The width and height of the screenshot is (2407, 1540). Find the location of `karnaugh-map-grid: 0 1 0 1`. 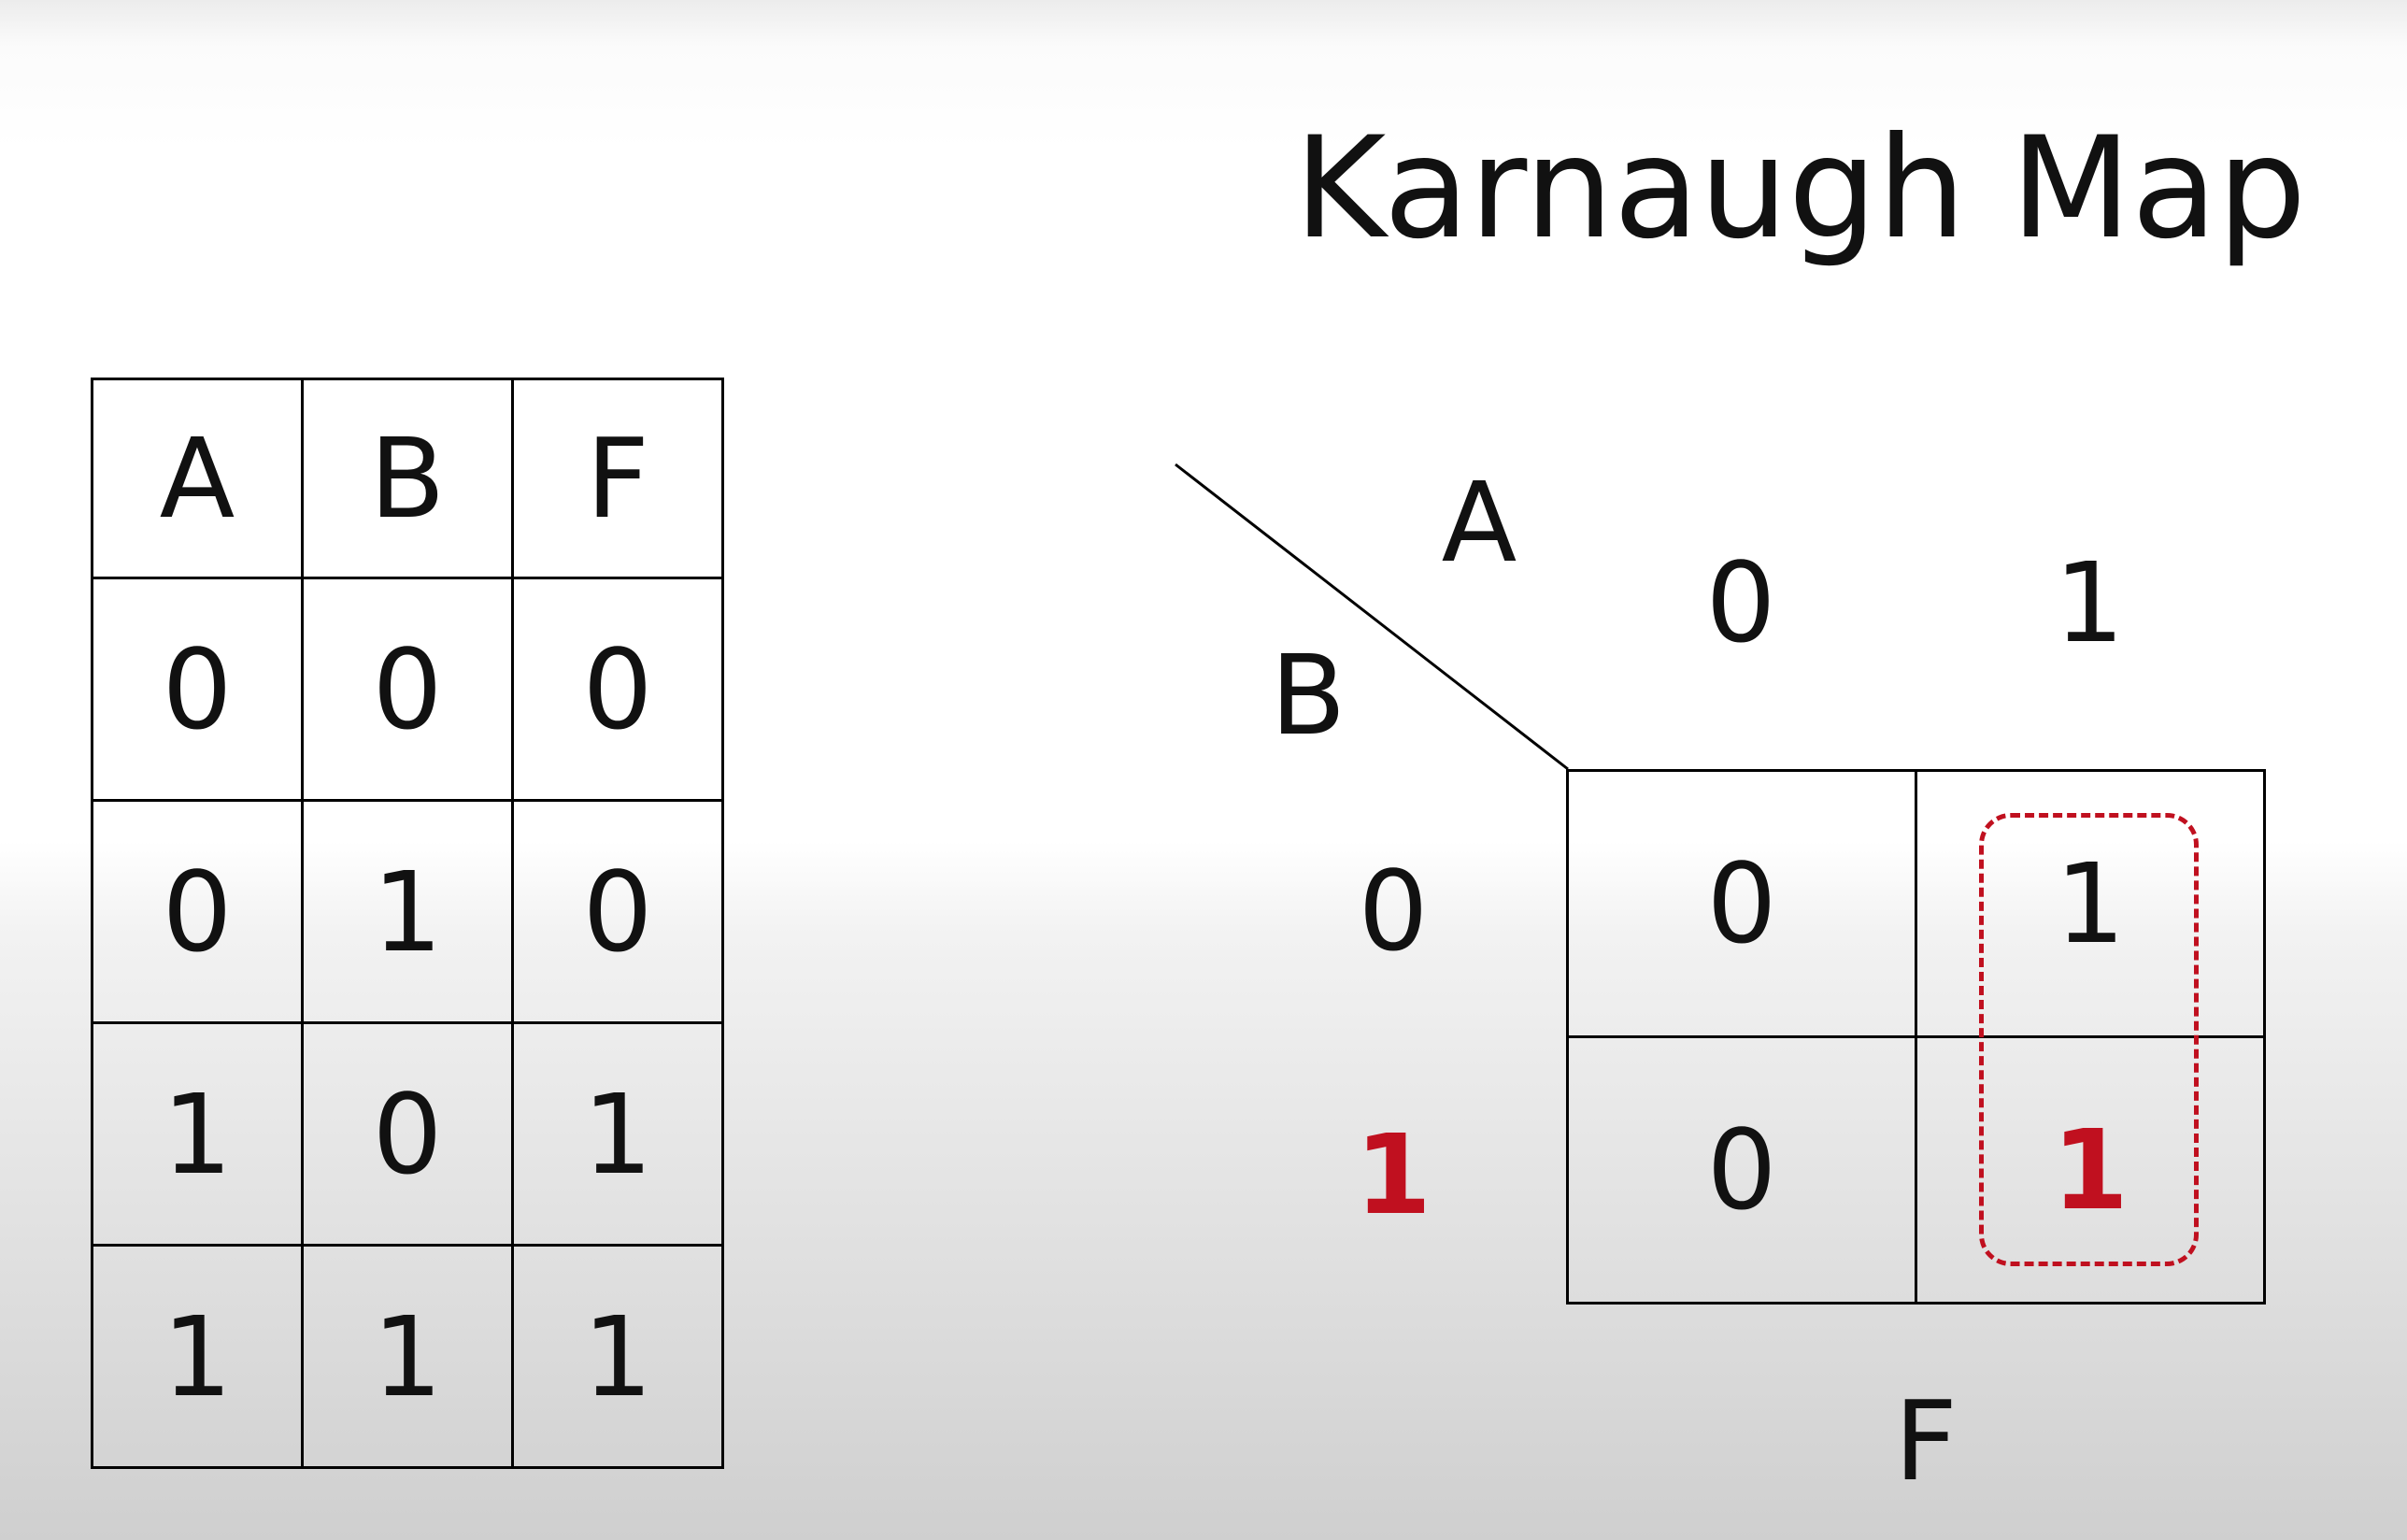

karnaugh-map-grid: 0 1 0 1 is located at coordinates (1916, 1037).